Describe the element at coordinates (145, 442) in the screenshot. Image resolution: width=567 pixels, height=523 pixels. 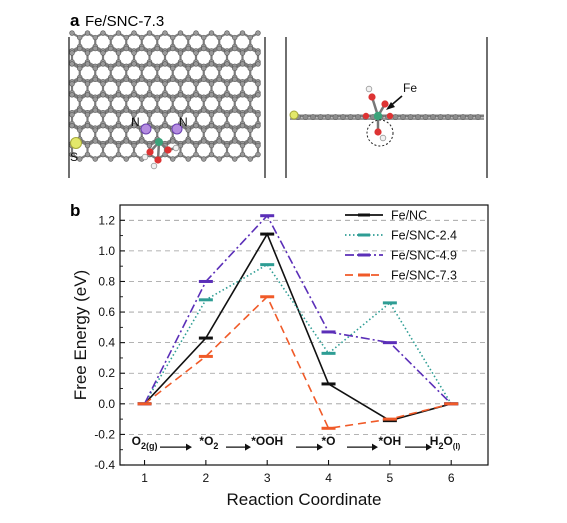
I see `step-label: O2(g)` at that location.